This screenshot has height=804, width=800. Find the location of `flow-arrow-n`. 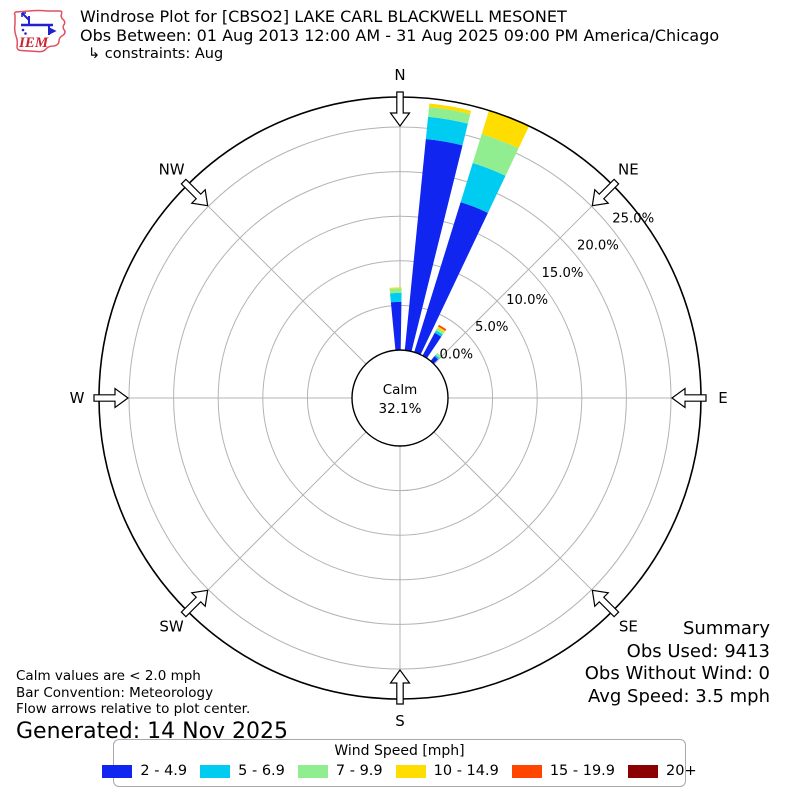

flow-arrow-n is located at coordinates (400, 109).